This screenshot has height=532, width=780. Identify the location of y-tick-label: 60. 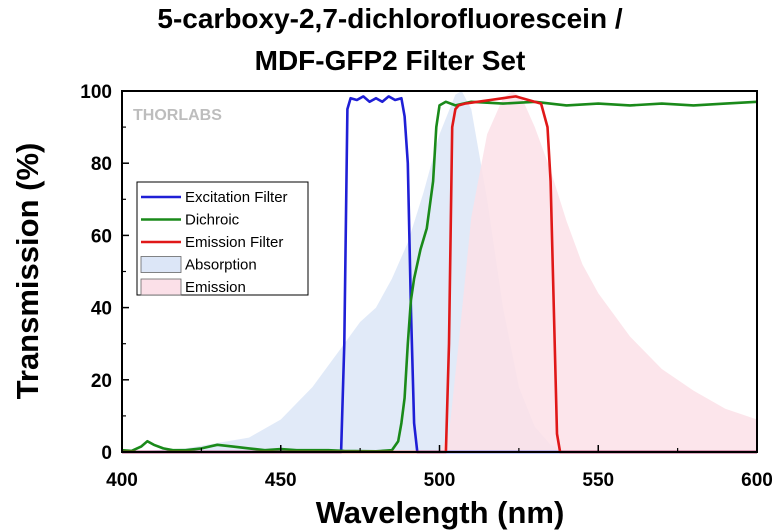
(101, 236).